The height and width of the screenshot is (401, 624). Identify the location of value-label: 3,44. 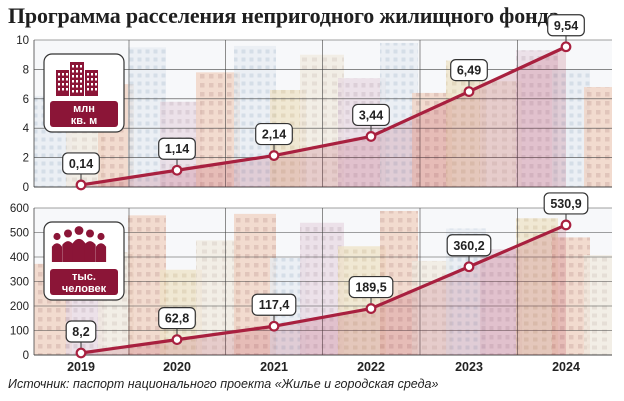
(371, 115).